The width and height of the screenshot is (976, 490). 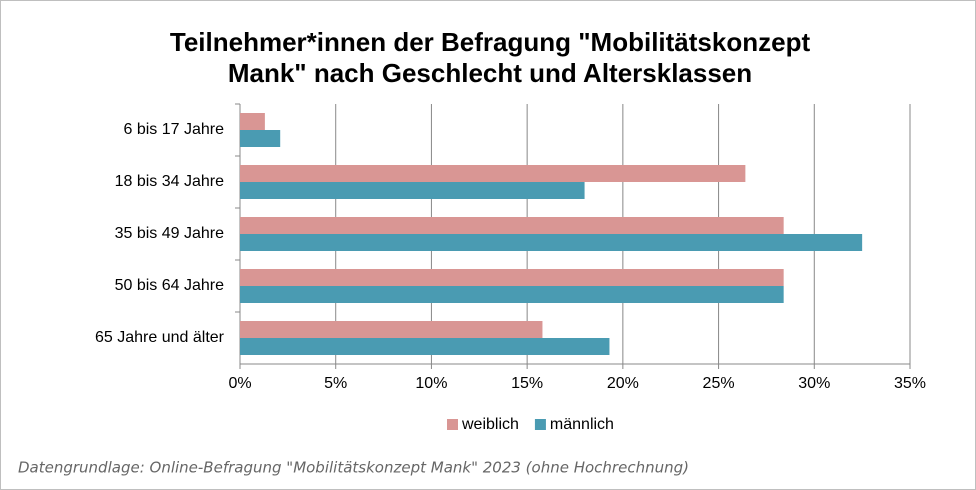 I want to click on x-tick-label: 10%, so click(x=431, y=383).